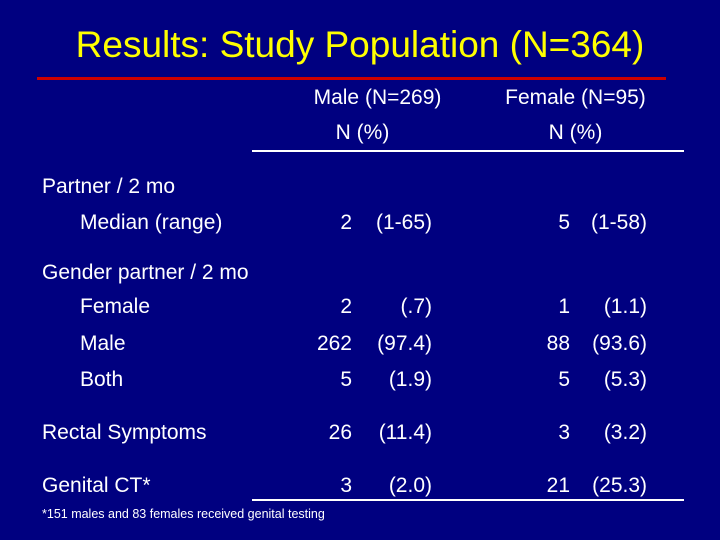  Describe the element at coordinates (575, 132) in the screenshot. I see `female-column-subheader: N (%)` at that location.